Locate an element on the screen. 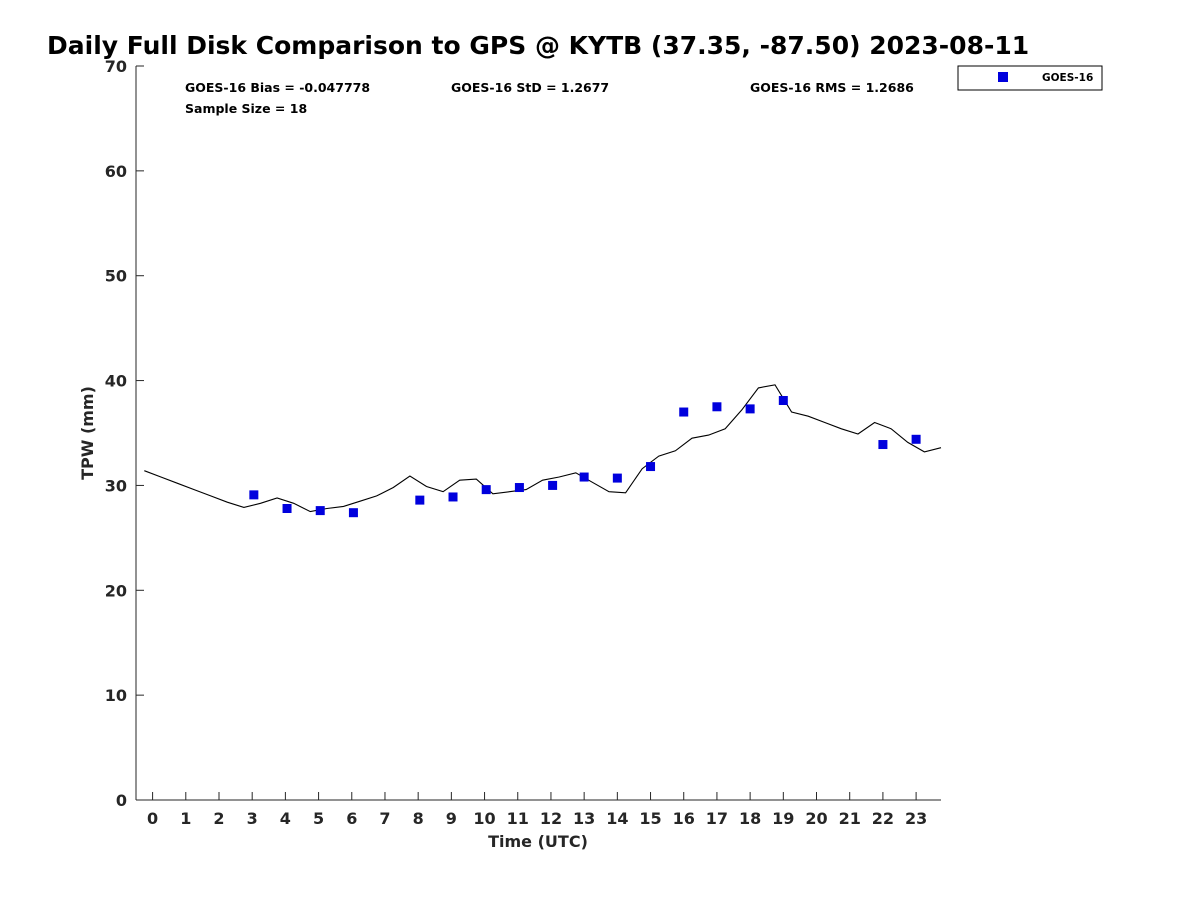 The width and height of the screenshot is (1200, 900). x-tick-label: 19 is located at coordinates (783, 818).